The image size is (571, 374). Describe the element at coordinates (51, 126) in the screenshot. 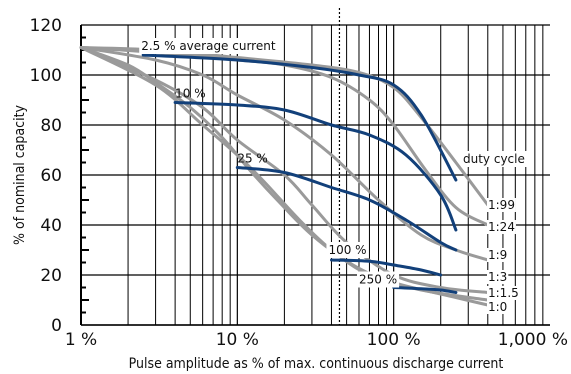

I see `y-tick-label: 80` at that location.